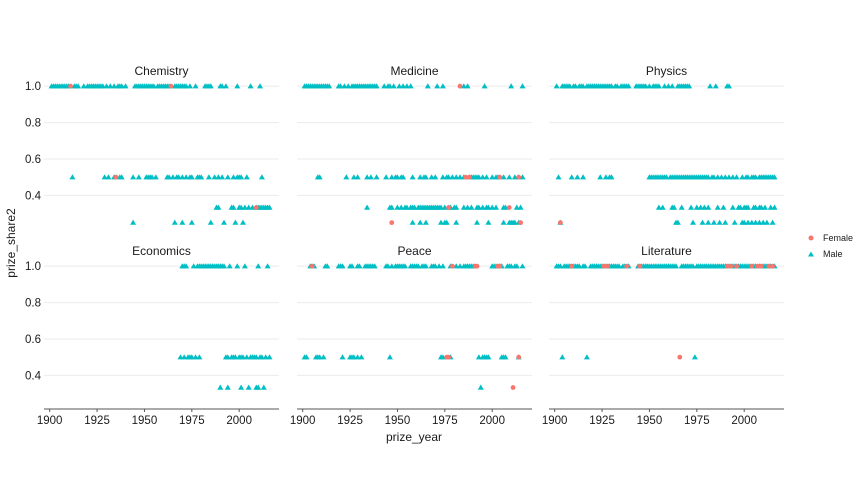 Image resolution: width=864 pixels, height=504 pixels. I want to click on x-tick-label: 1950, so click(145, 421).